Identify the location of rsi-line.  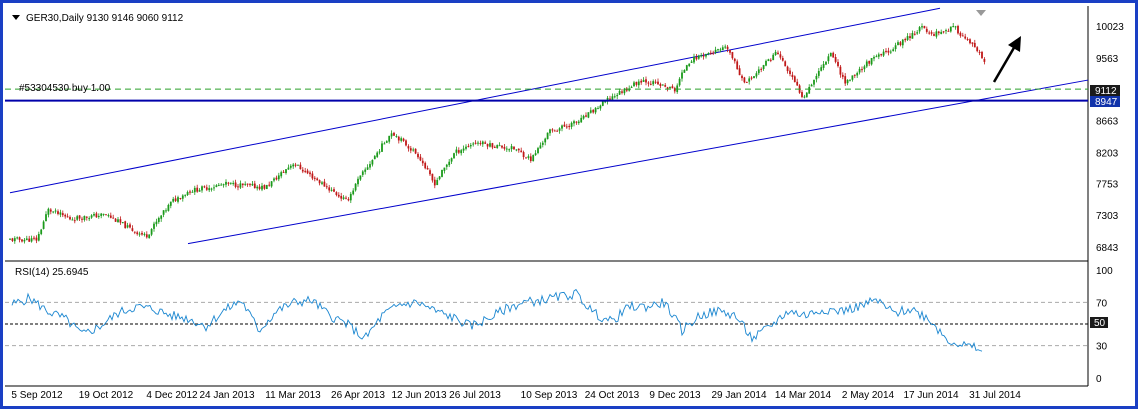
(497, 320).